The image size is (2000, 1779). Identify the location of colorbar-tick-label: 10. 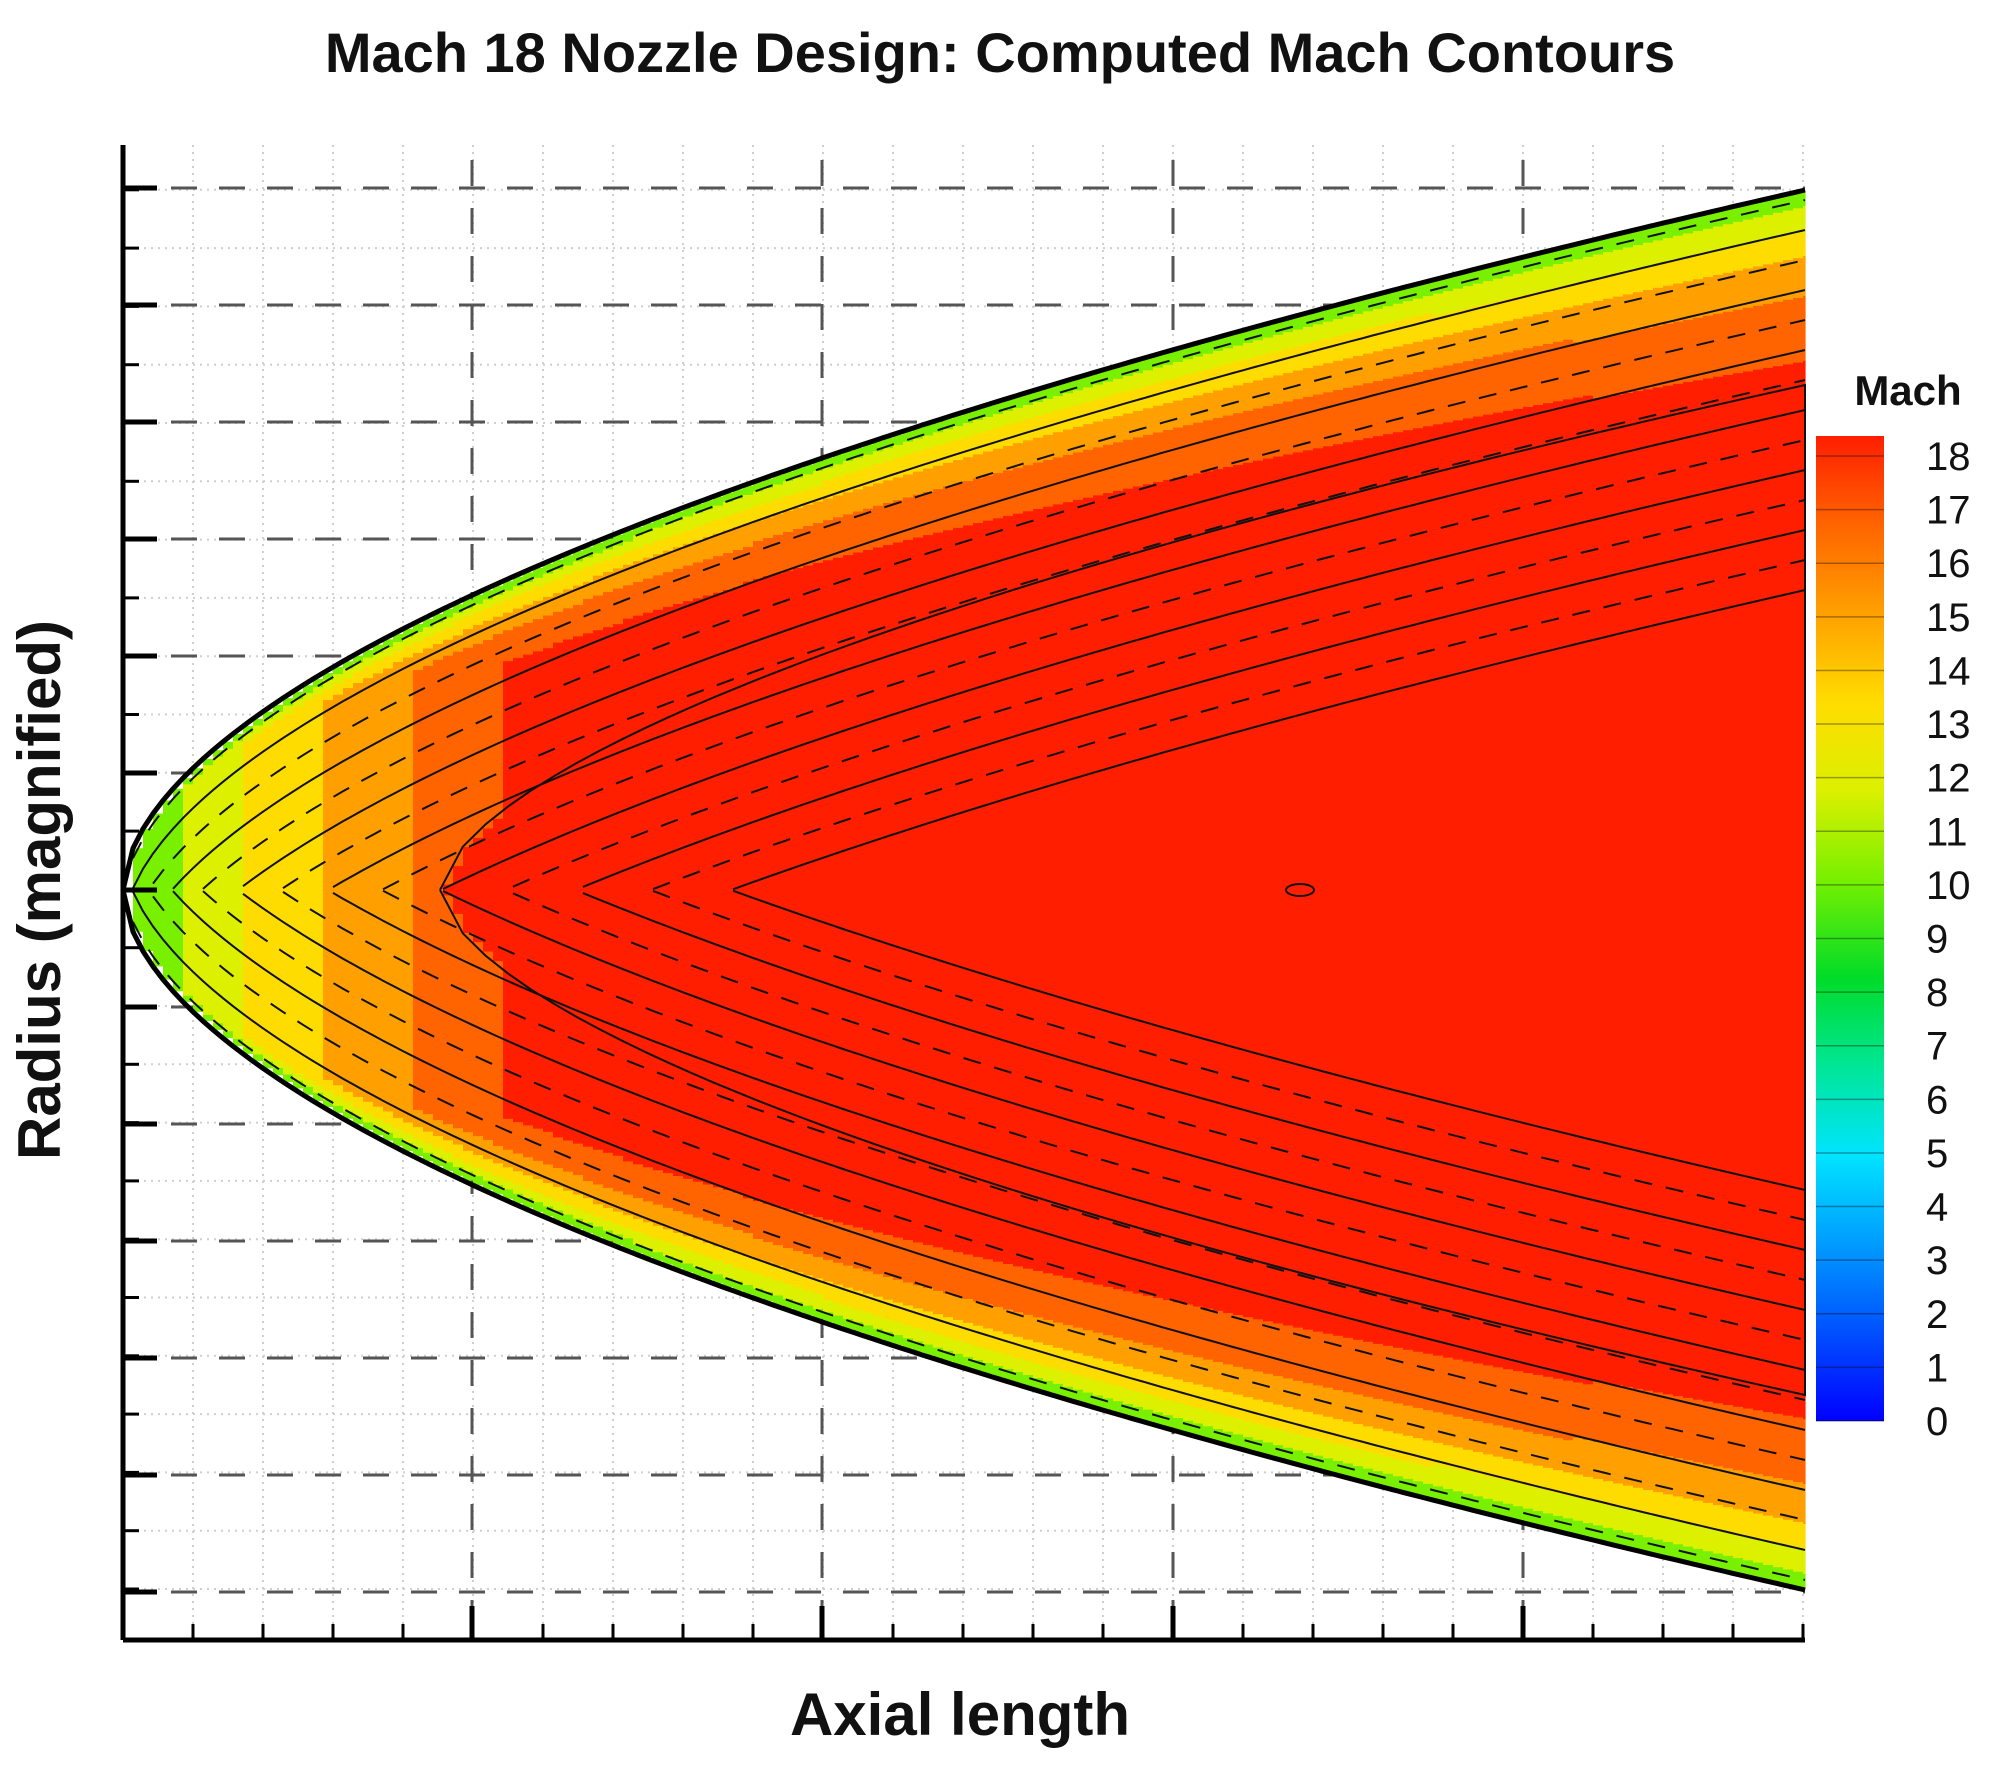
(1948, 886).